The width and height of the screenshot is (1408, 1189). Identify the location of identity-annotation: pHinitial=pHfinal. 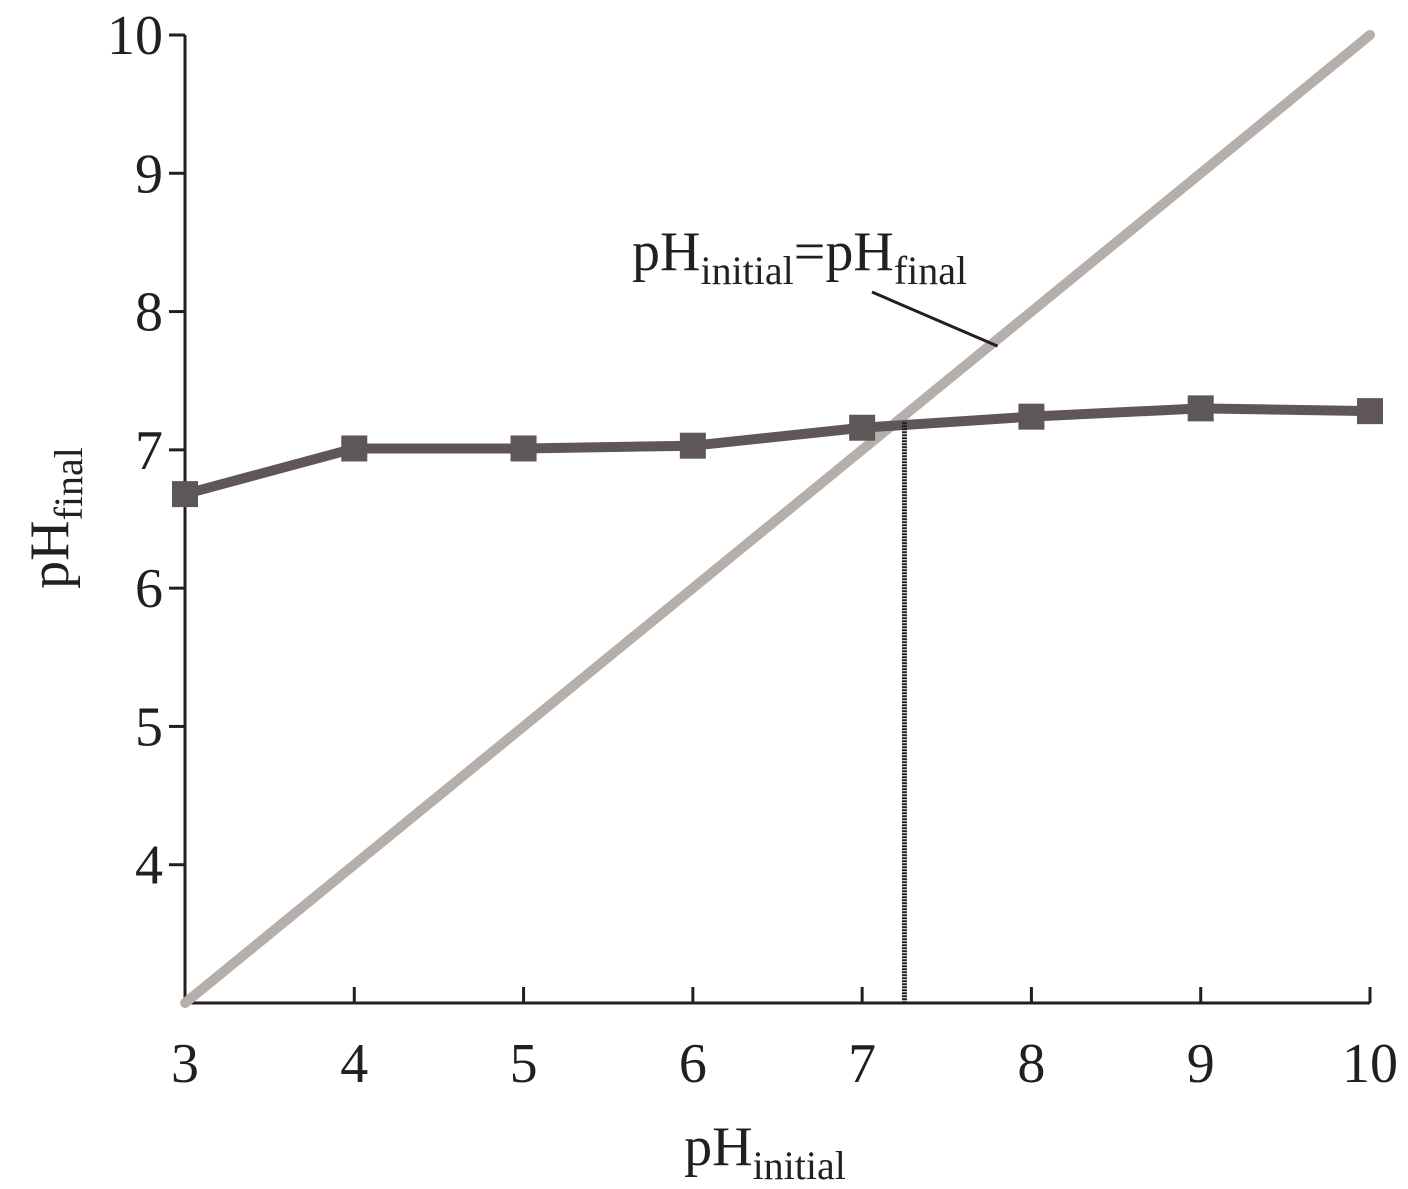
(799, 257).